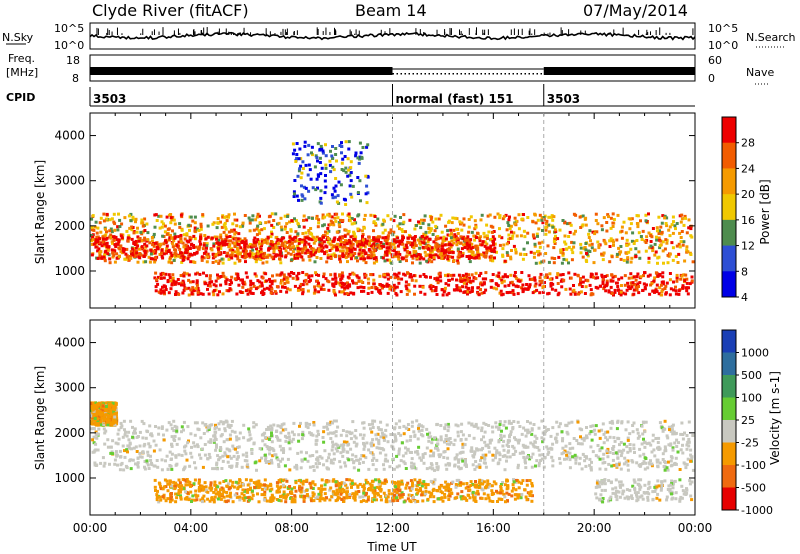 The width and height of the screenshot is (800, 554). Describe the element at coordinates (744, 297) in the screenshot. I see `colorbar-tick-label: 4` at that location.